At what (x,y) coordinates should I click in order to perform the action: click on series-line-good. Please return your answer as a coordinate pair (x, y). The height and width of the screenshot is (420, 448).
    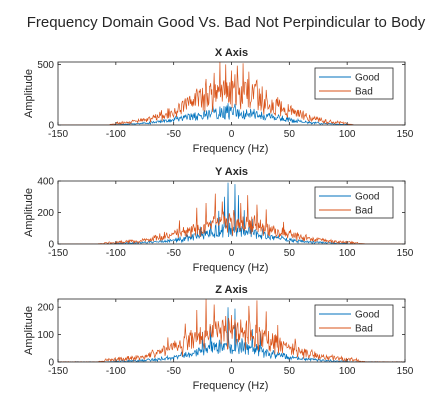
    Looking at the image, I should click on (231, 114).